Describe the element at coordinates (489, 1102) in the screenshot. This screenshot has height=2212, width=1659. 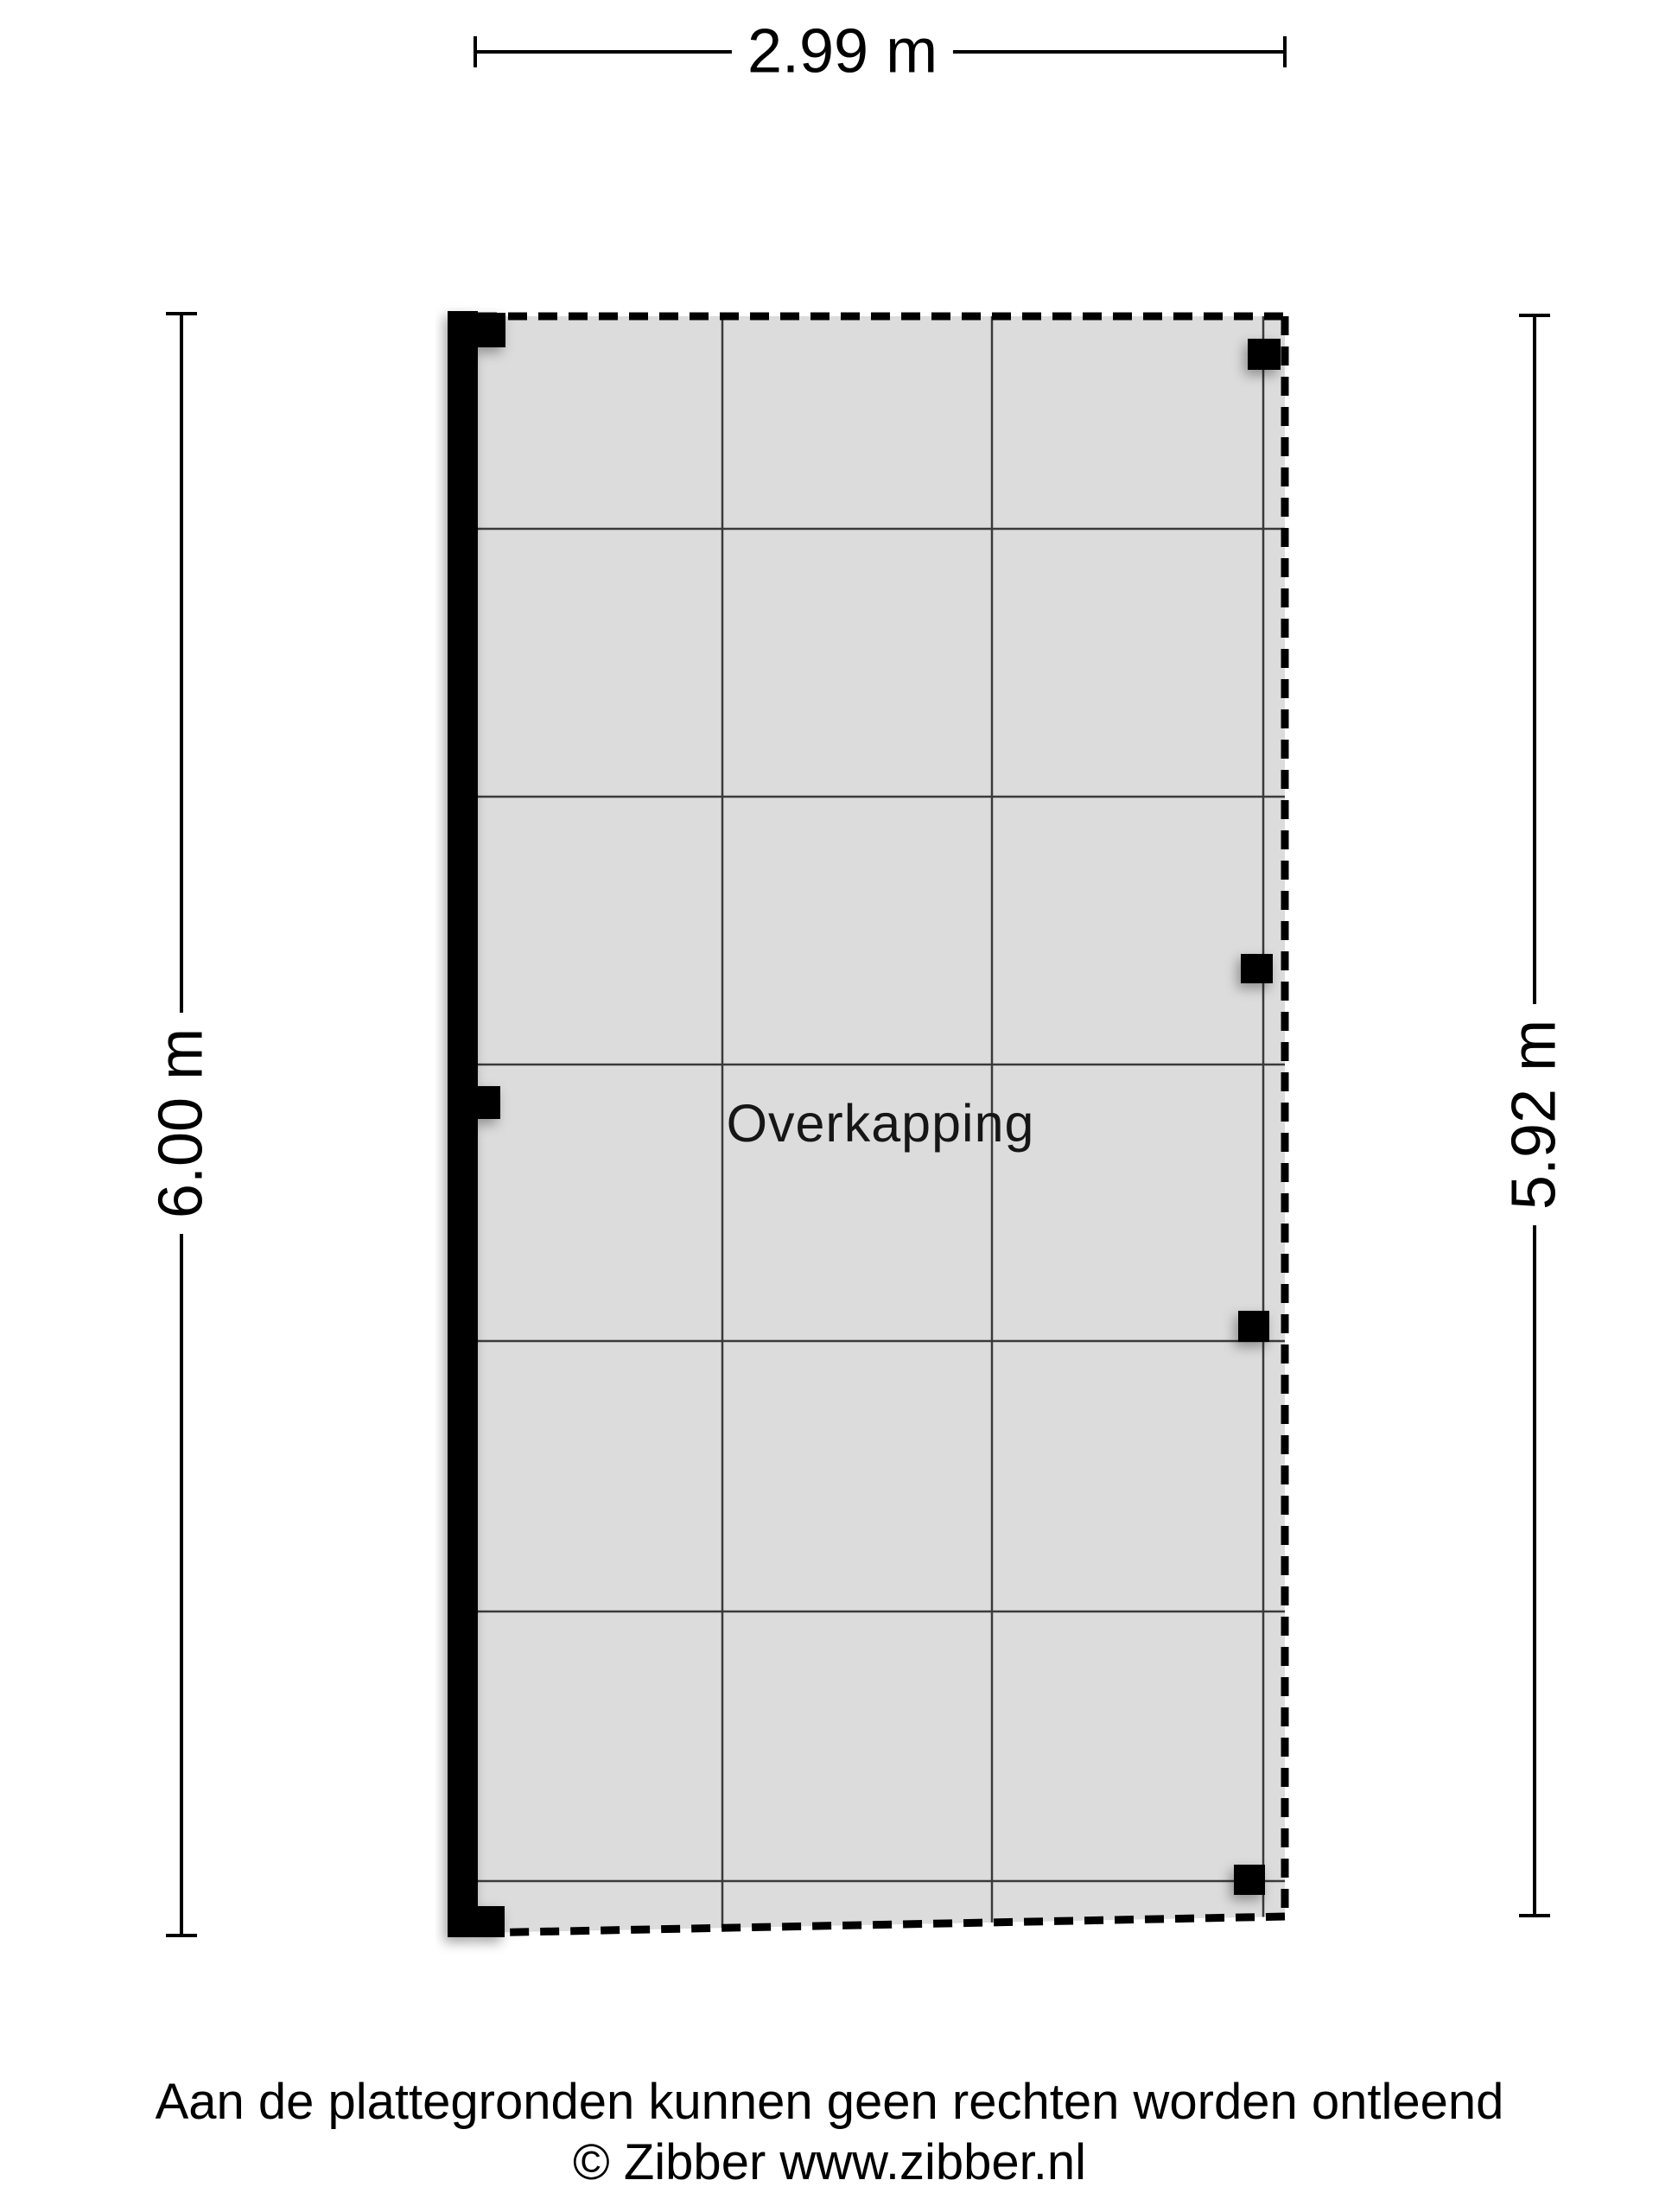
I see `post-left-middle` at that location.